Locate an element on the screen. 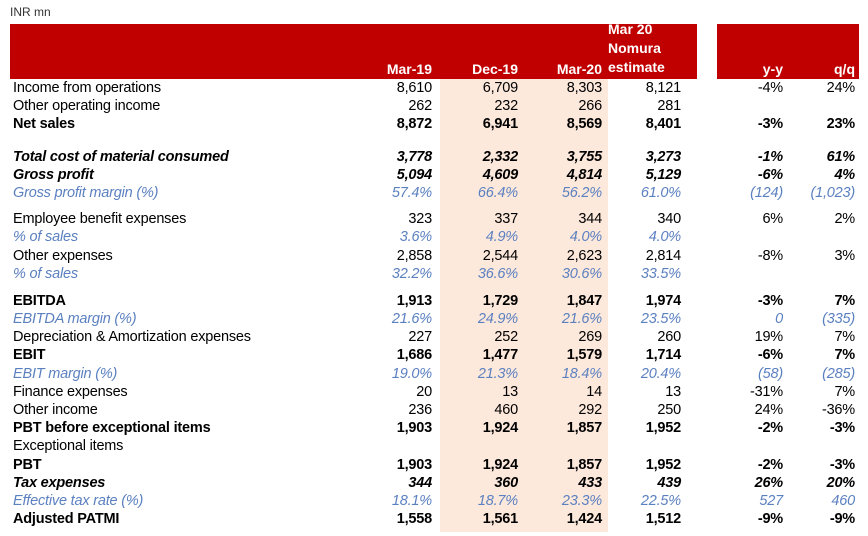 The height and width of the screenshot is (536, 868). cell-value: 269 is located at coordinates (590, 337).